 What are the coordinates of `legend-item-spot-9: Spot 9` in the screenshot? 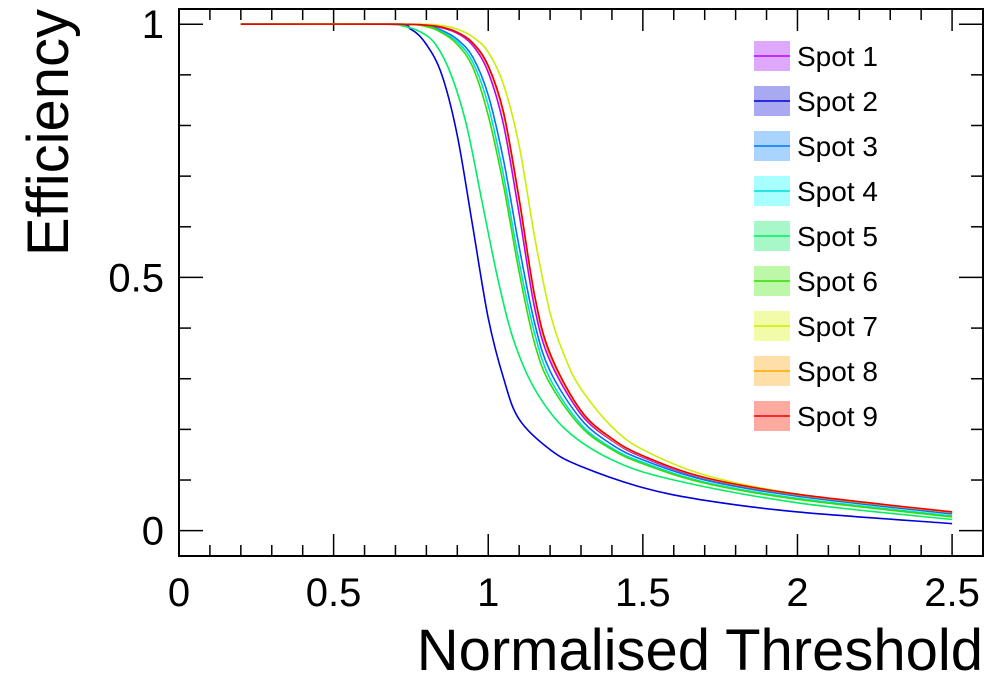 It's located at (816, 416).